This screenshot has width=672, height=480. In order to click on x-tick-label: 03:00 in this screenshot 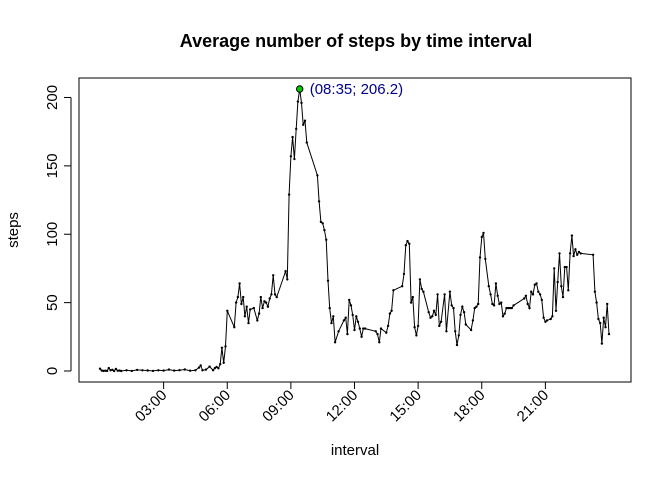, I will do `click(151, 406)`.